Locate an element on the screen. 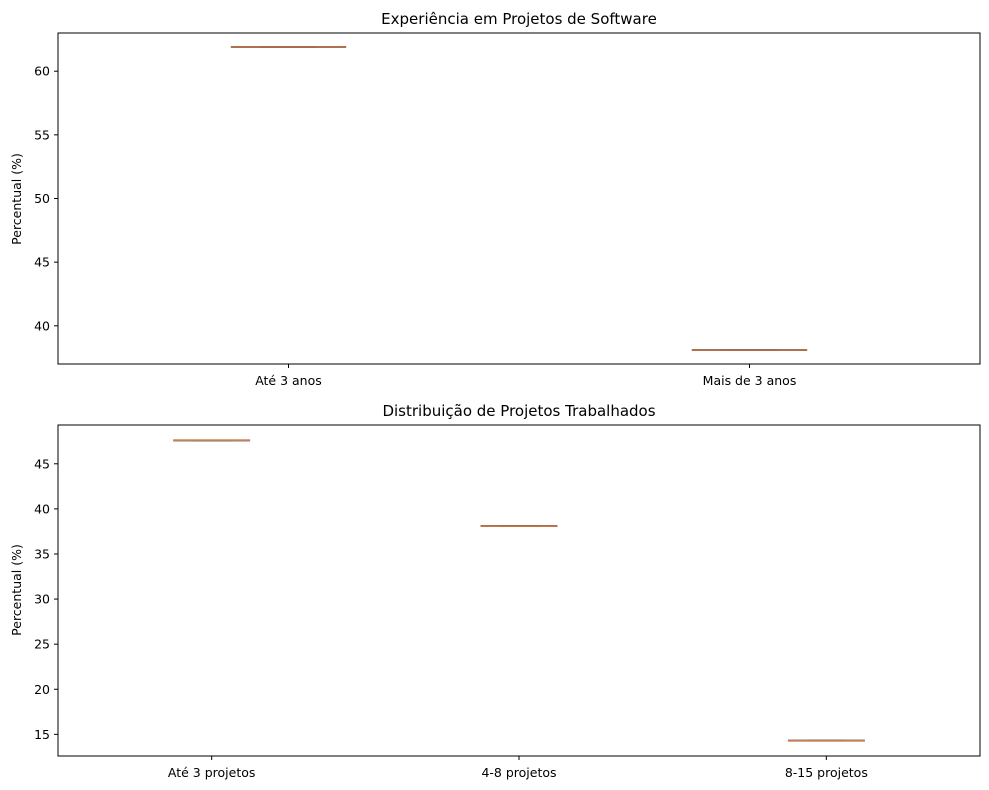 This screenshot has height=790, width=989. y-tick-label: 25 is located at coordinates (42, 644).